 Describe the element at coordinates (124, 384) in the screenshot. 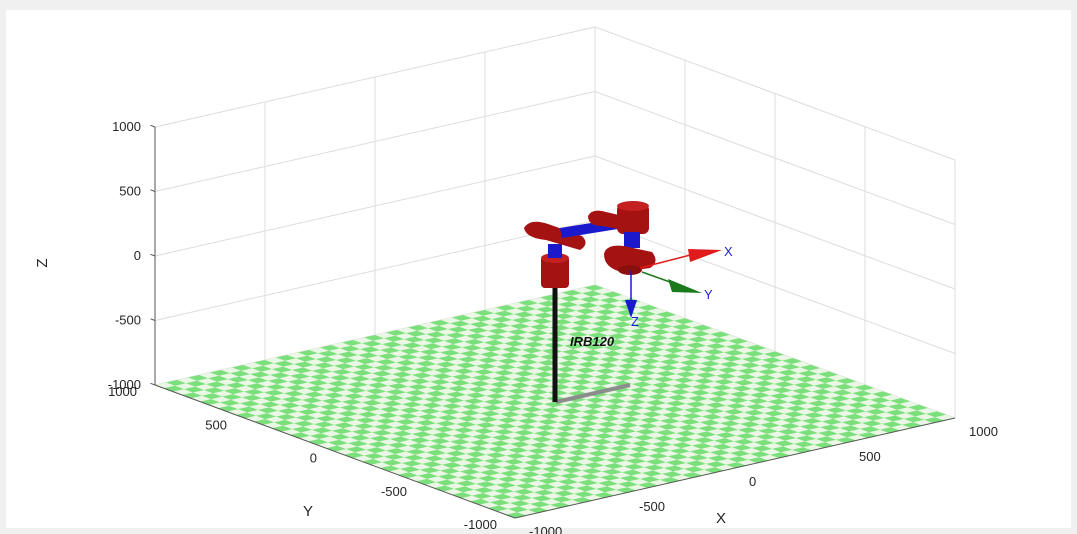

I see `z-tick-label: -1000` at that location.